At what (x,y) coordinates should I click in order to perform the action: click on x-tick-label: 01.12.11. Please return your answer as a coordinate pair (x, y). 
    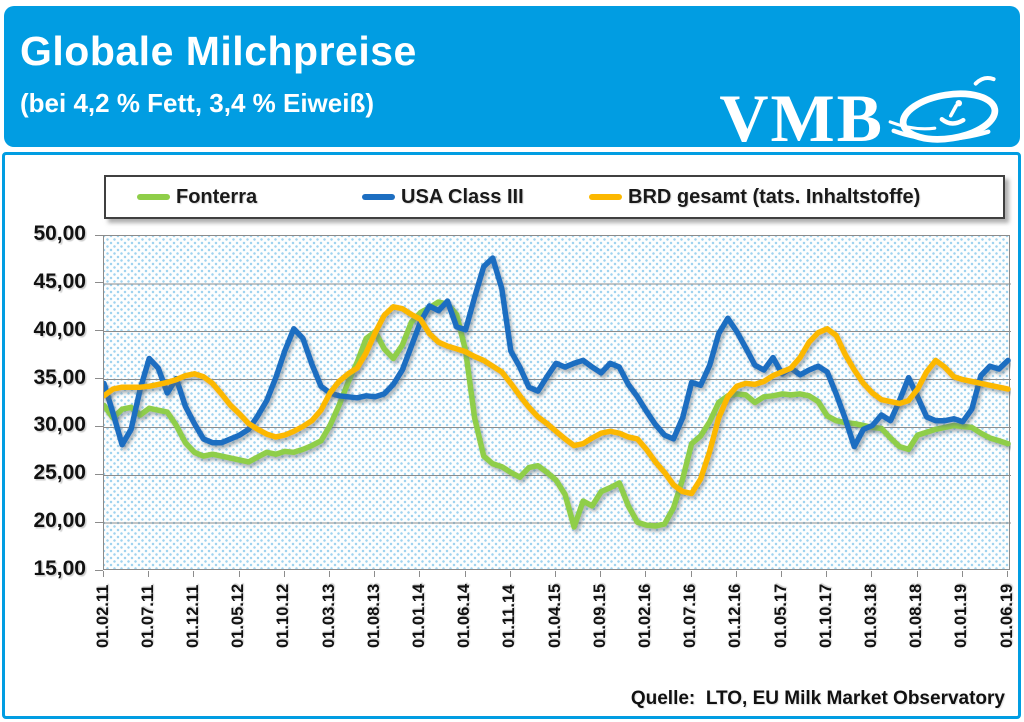
    Looking at the image, I should click on (192, 616).